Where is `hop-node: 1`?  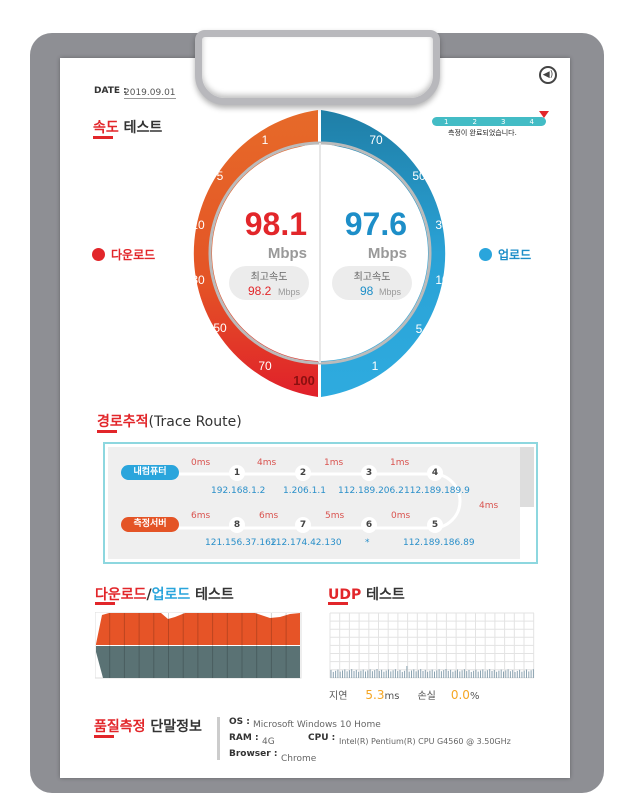
hop-node: 1 is located at coordinates (237, 473).